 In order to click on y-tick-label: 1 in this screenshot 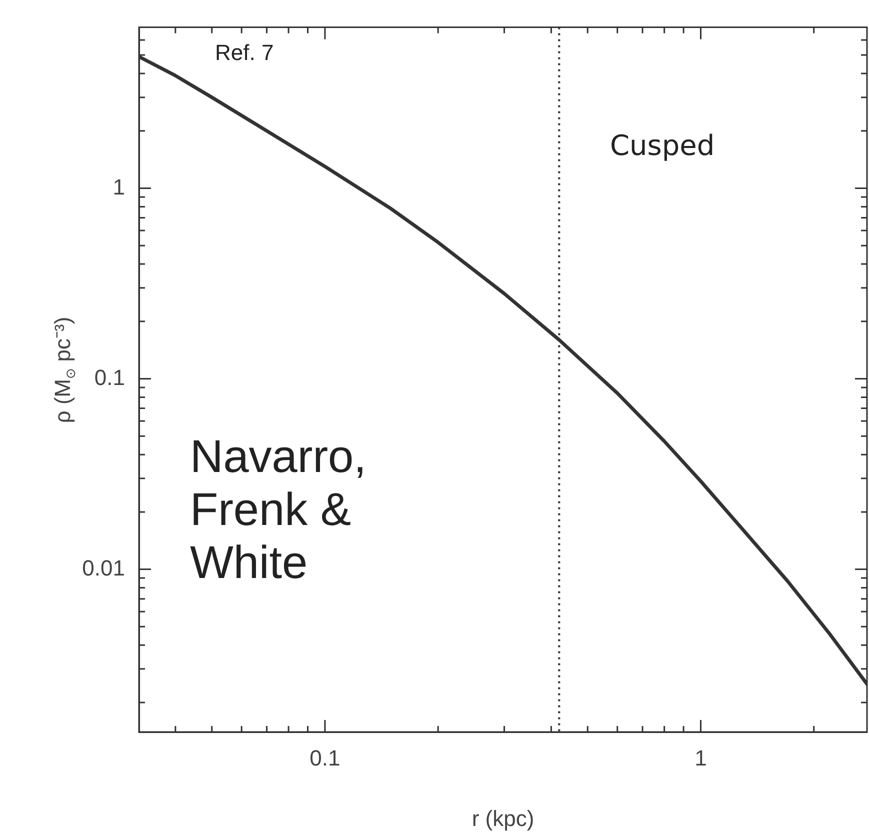, I will do `click(118, 187)`.